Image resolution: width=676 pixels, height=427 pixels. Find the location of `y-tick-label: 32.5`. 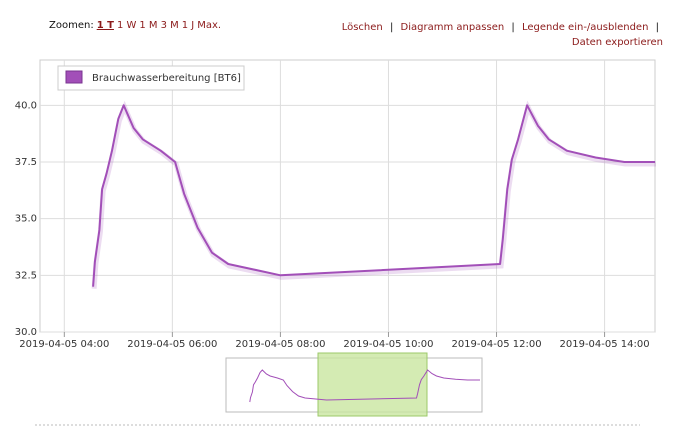

y-tick-label: 32.5 is located at coordinates (26, 275).